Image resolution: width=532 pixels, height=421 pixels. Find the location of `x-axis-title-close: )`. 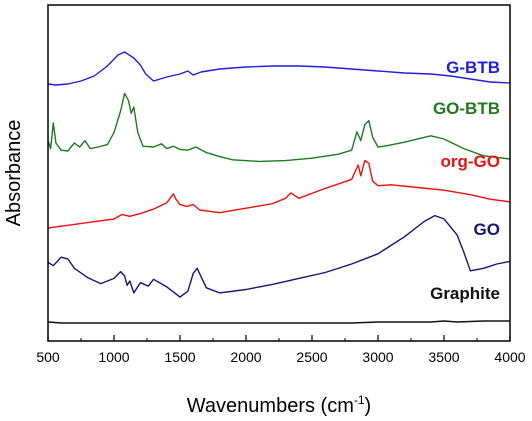

x-axis-title-close: ) is located at coordinates (368, 406).